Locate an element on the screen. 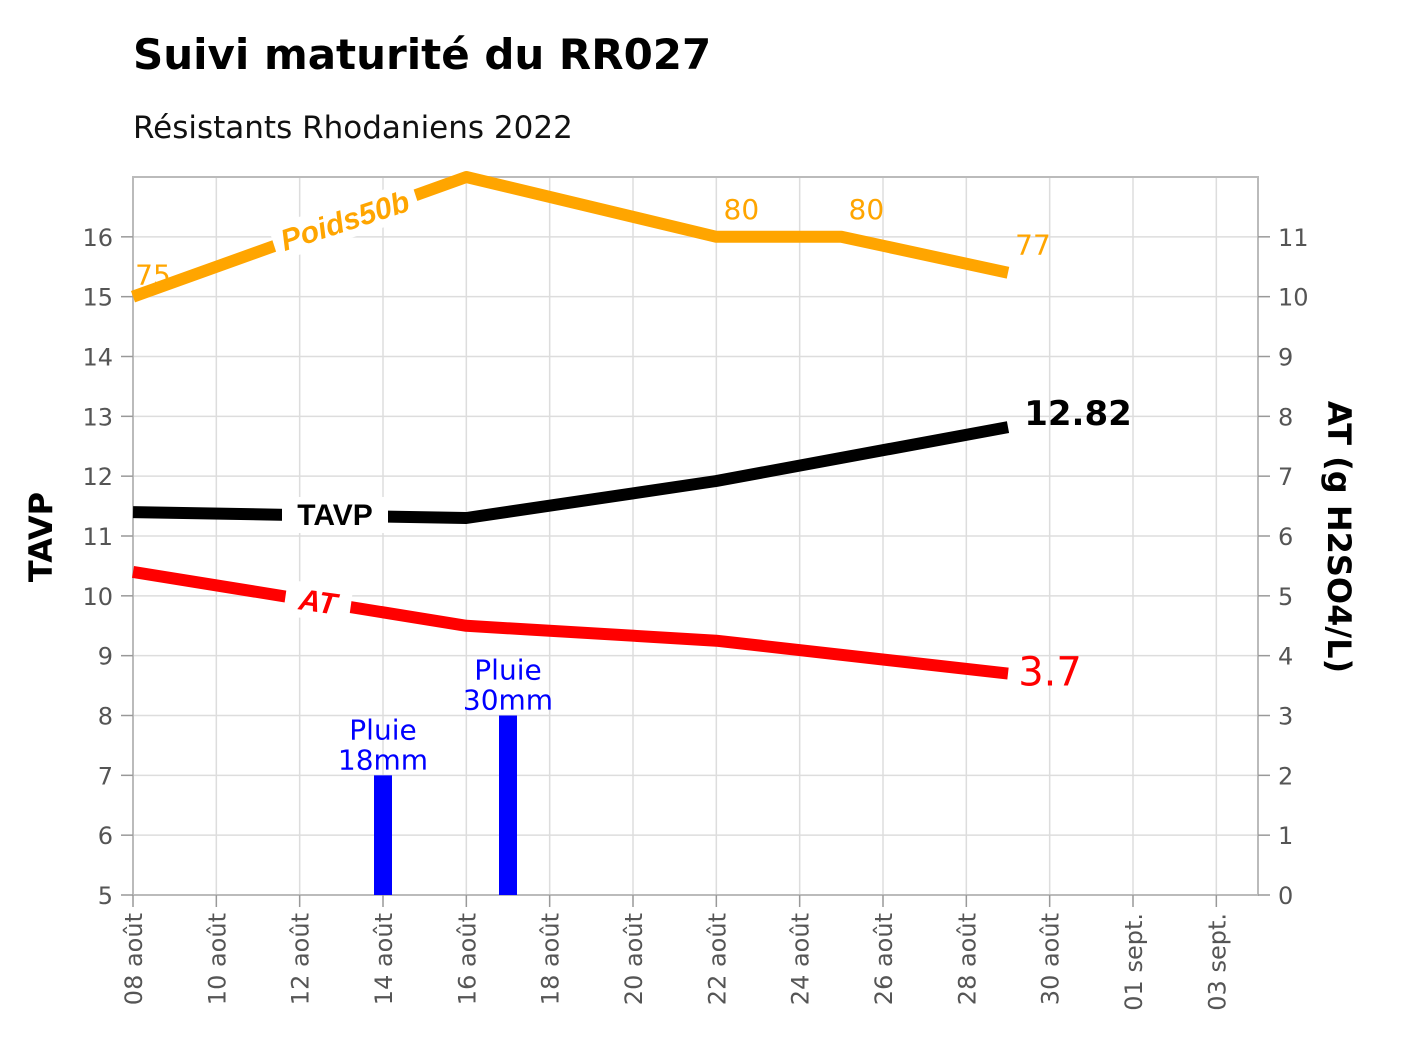 Image resolution: width=1417 pixels, height=1062 pixels. y-tick-label-left: 7 is located at coordinates (105, 776).